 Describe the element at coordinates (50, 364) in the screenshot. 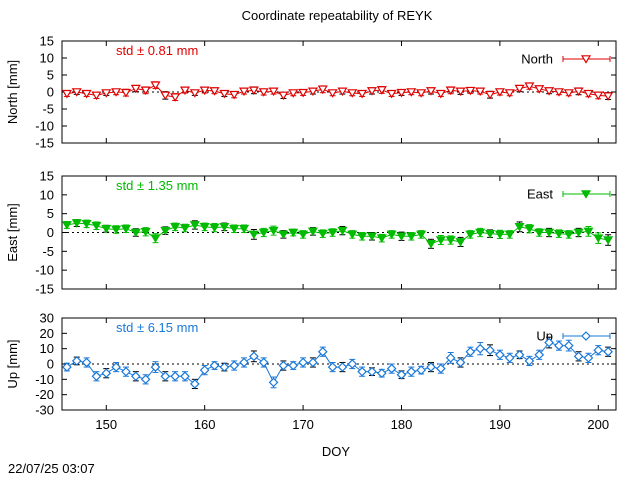

I see `y-tick-label: 0` at that location.